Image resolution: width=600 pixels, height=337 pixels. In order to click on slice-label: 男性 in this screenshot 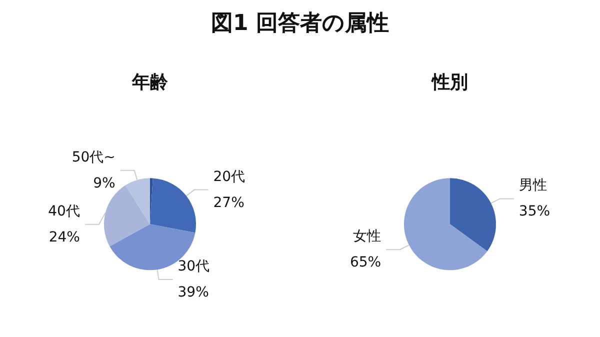, I will do `click(532, 186)`.